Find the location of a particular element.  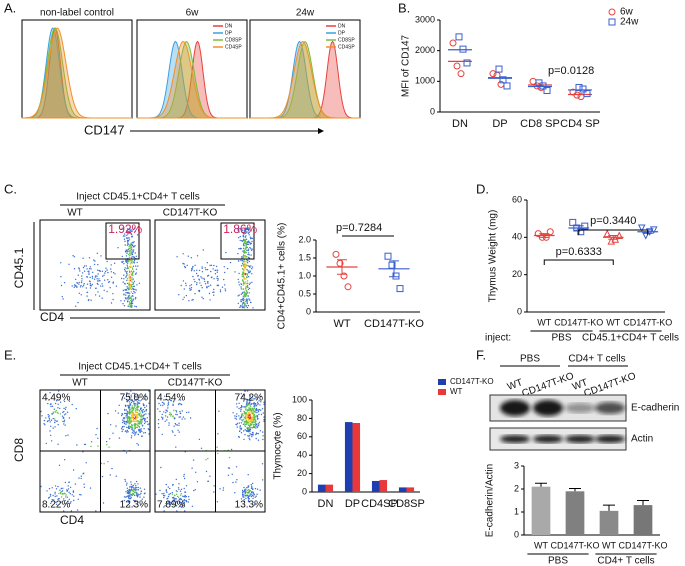

panel-label: C. is located at coordinates (10, 188).